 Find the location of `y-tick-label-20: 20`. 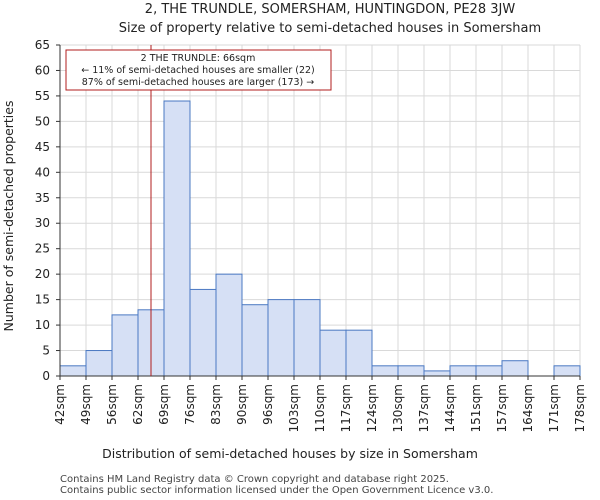

y-tick-label-20: 20 is located at coordinates (42, 274).